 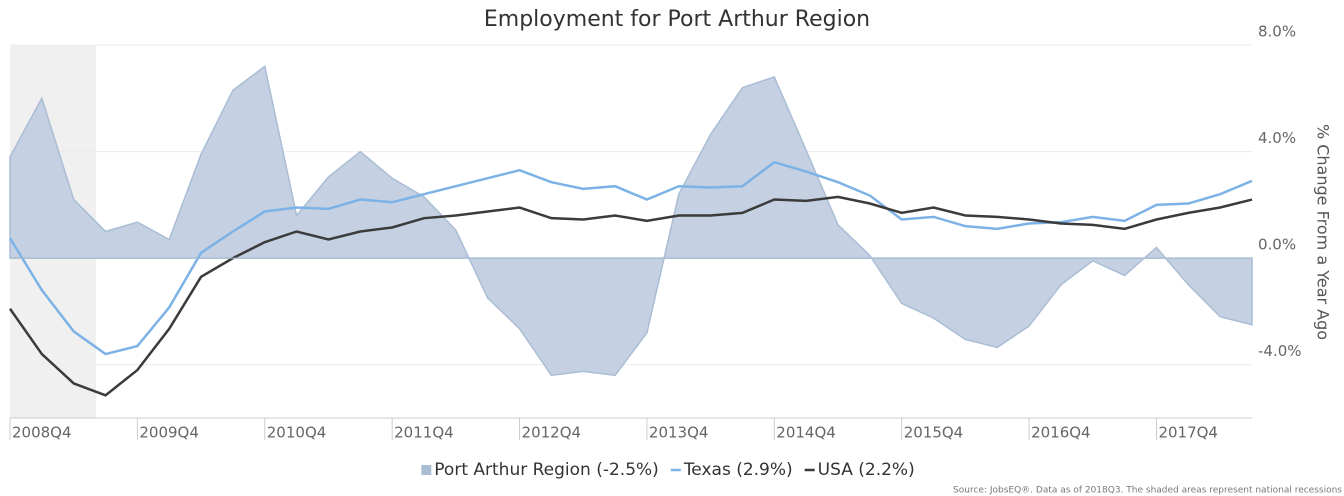 I want to click on chart-title: Employment for Port Arthur Region, so click(x=677, y=19).